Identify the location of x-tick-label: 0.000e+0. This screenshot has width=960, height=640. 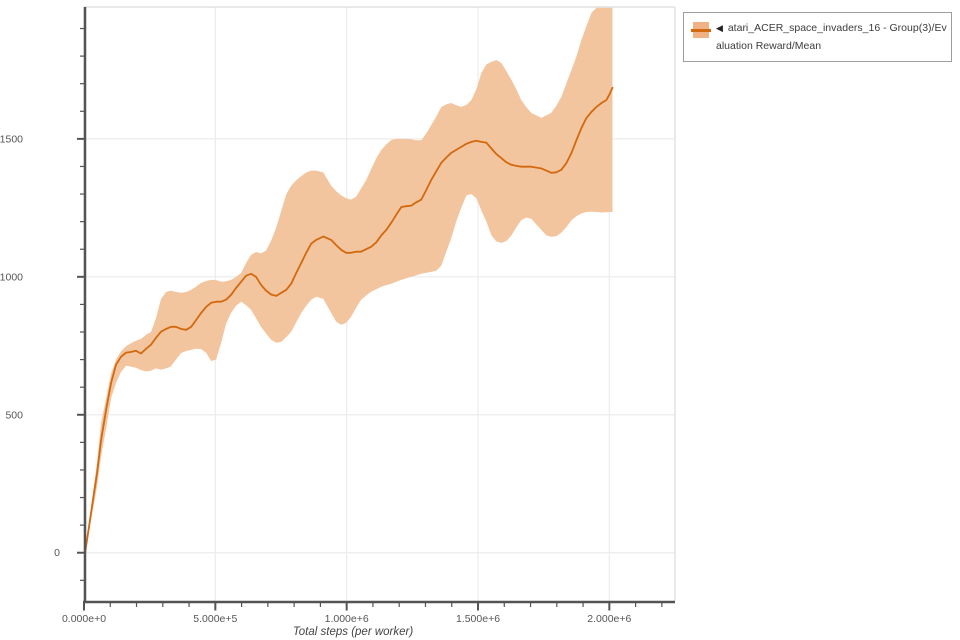
(84, 619).